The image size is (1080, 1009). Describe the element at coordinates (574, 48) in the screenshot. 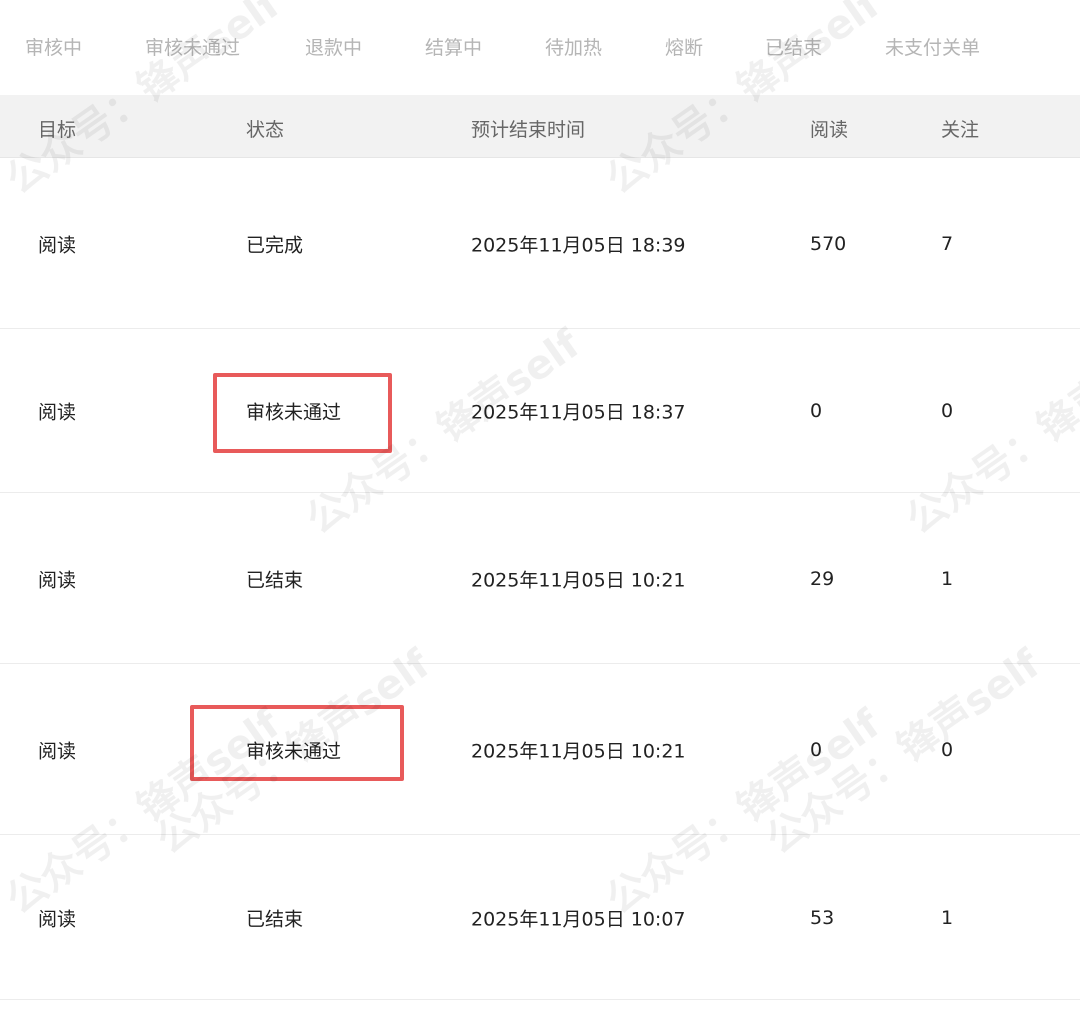

I see `tab-4: 待加热` at that location.